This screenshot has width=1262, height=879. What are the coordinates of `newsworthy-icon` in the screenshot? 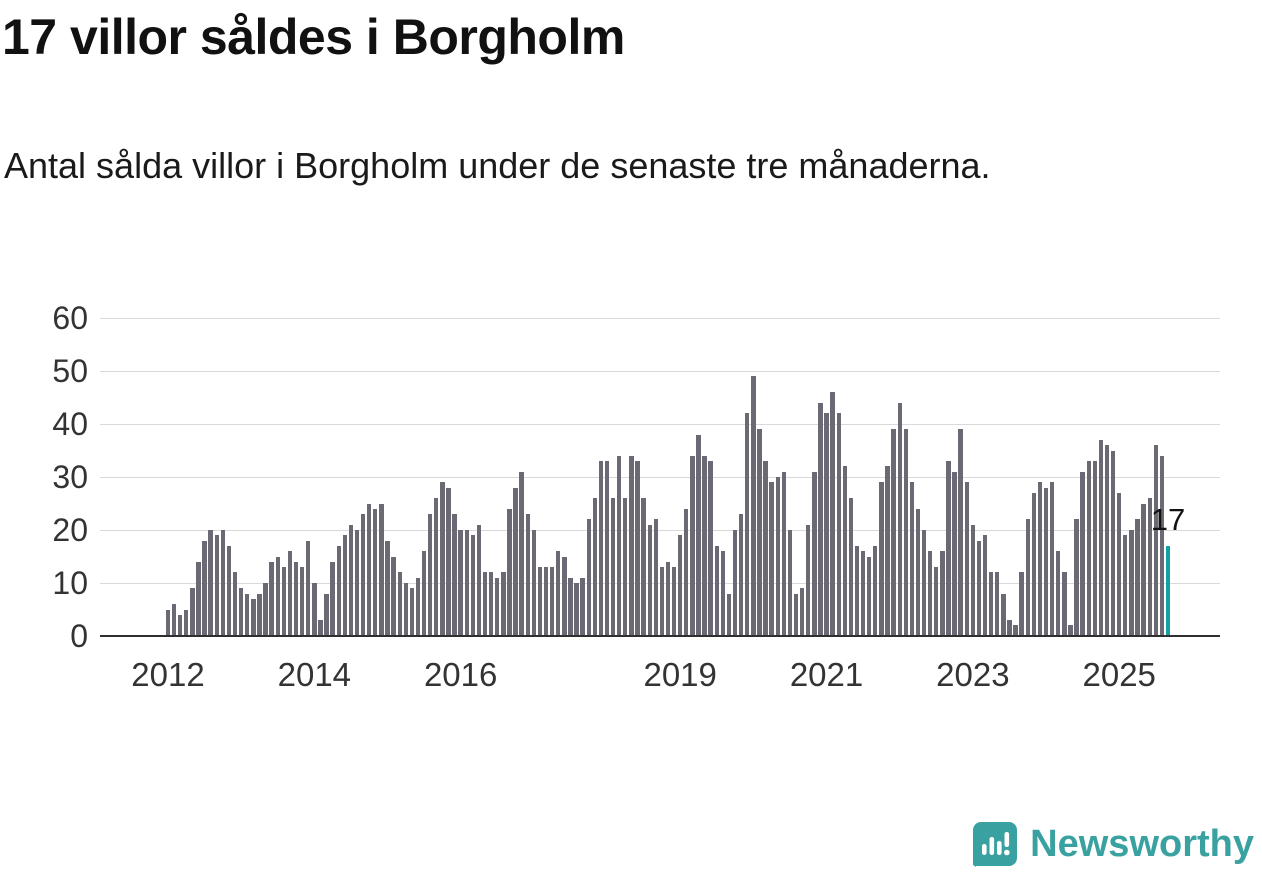 It's located at (995, 844).